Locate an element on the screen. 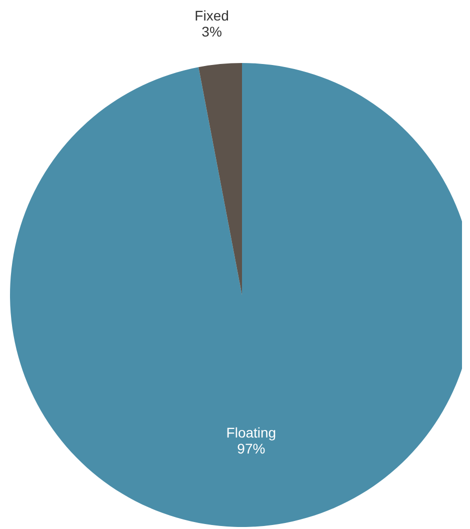 The image size is (470, 529). slice-label: Floating is located at coordinates (251, 432).